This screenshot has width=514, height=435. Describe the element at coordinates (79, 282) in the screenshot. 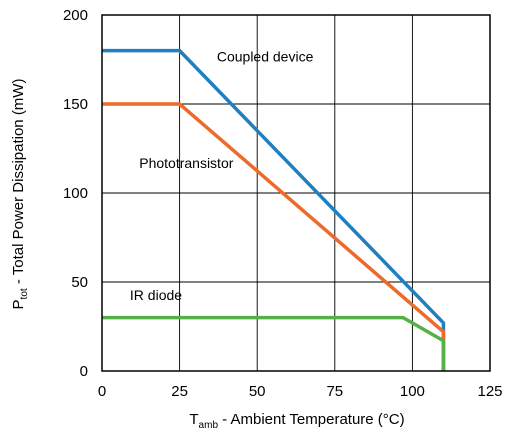

I see `y-tick-label: 50` at that location.